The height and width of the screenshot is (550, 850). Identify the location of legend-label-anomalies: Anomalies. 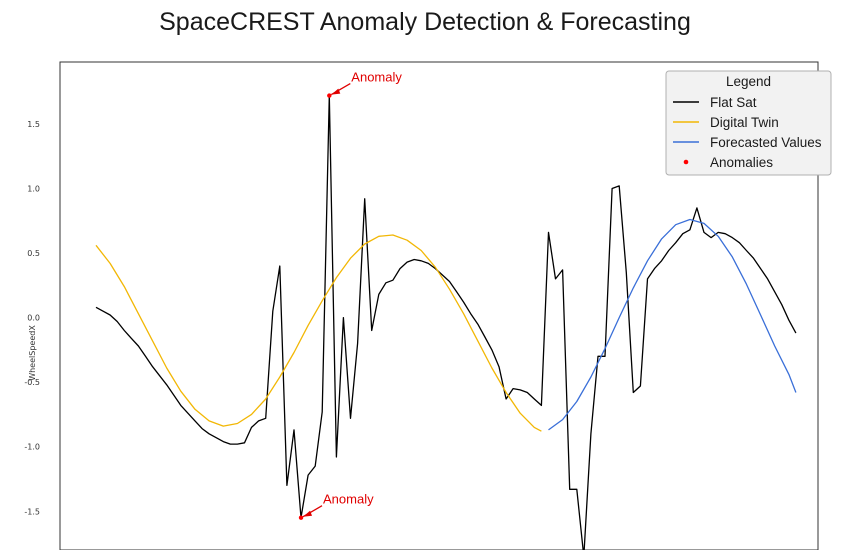
(741, 162).